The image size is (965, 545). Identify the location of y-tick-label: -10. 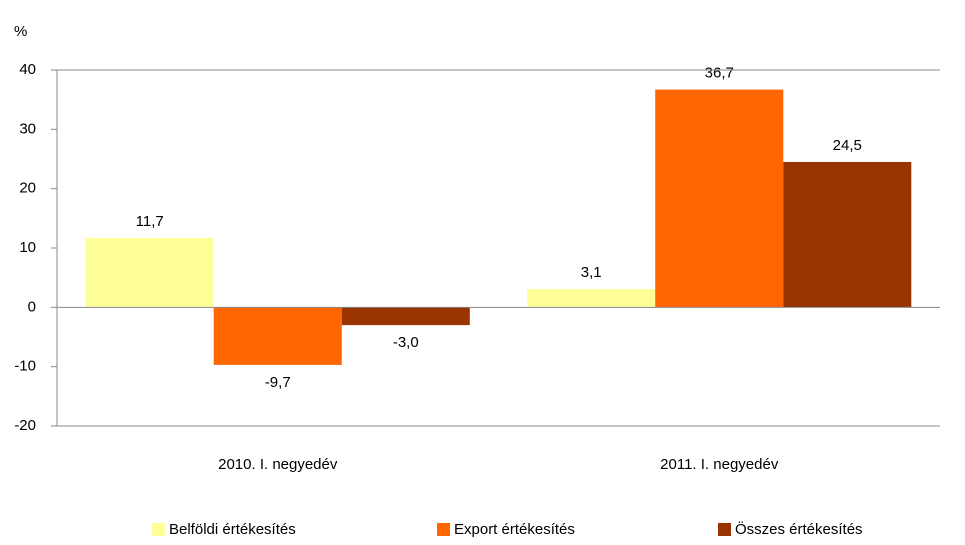
(25, 366).